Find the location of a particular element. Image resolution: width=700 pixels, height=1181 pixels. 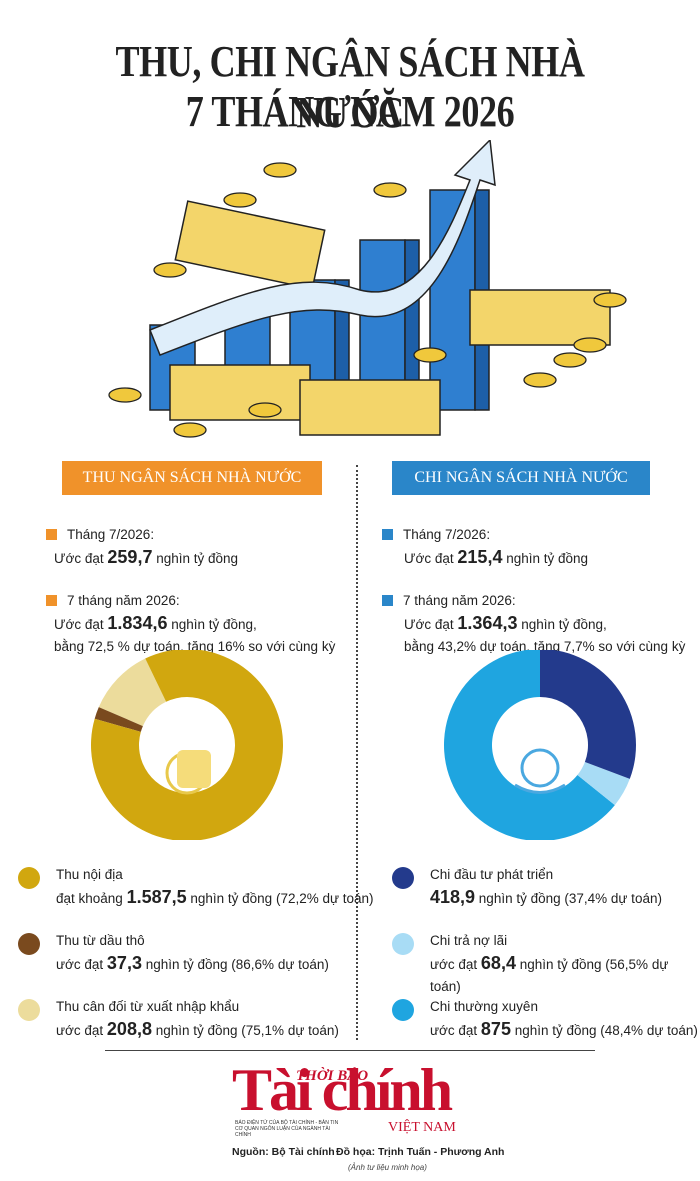

source: Nguồn: Bộ Tài chính is located at coordinates (283, 1152).